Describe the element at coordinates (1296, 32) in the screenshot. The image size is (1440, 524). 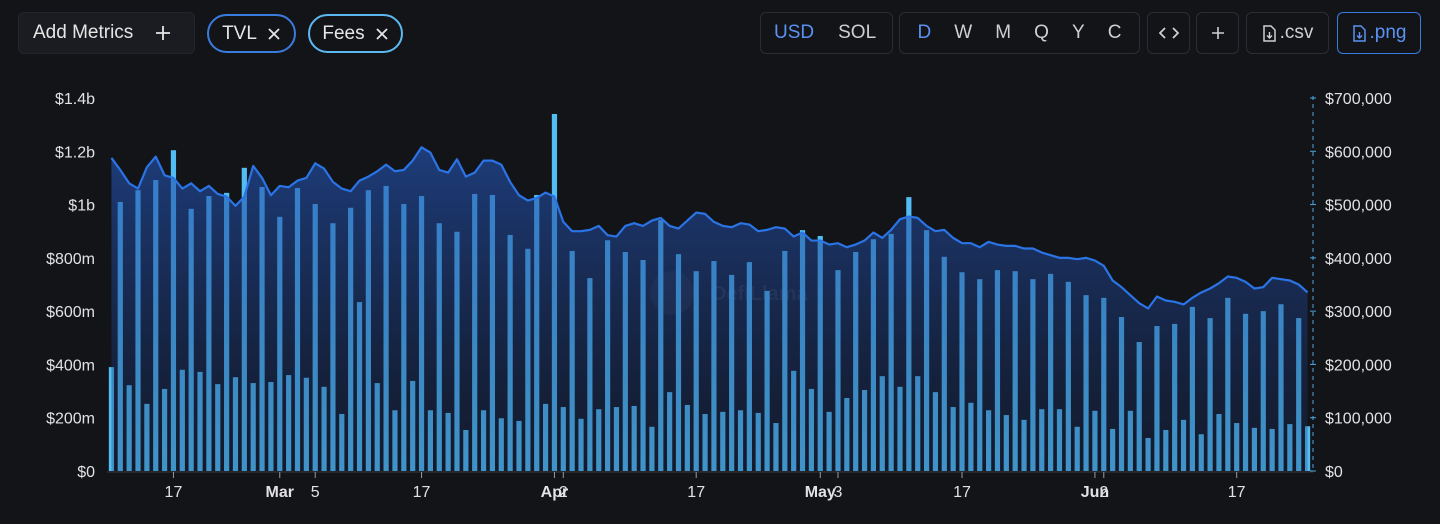
I see `csv-label: .csv` at that location.